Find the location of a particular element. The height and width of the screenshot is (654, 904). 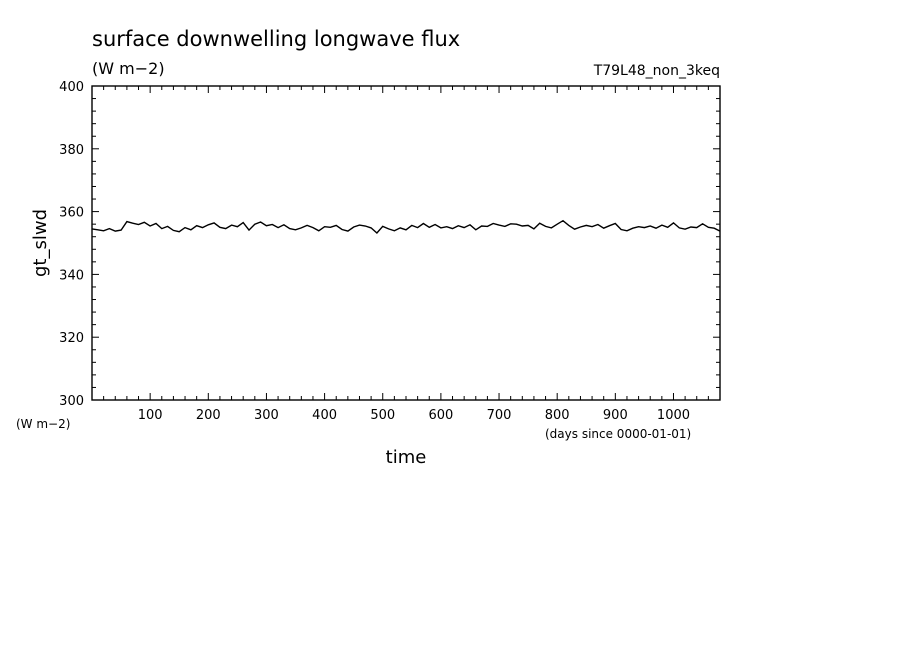

chart-title: surface downwelling longwave flux is located at coordinates (276, 39).